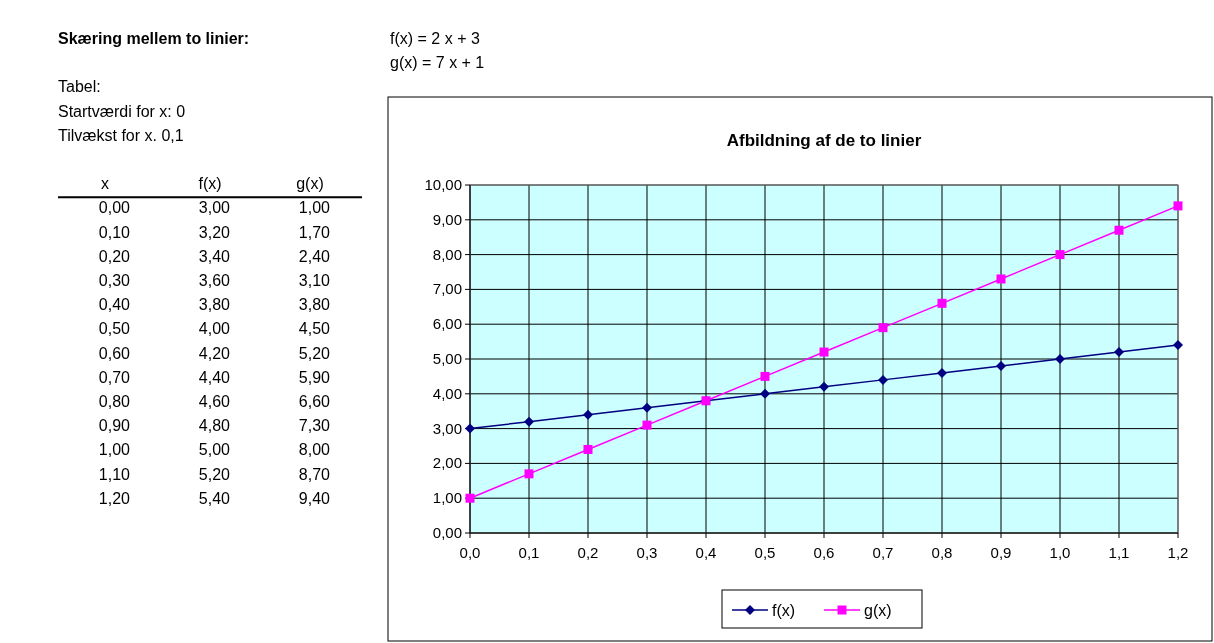  What do you see at coordinates (114, 232) in the screenshot?
I see `text: 0,10` at bounding box center [114, 232].